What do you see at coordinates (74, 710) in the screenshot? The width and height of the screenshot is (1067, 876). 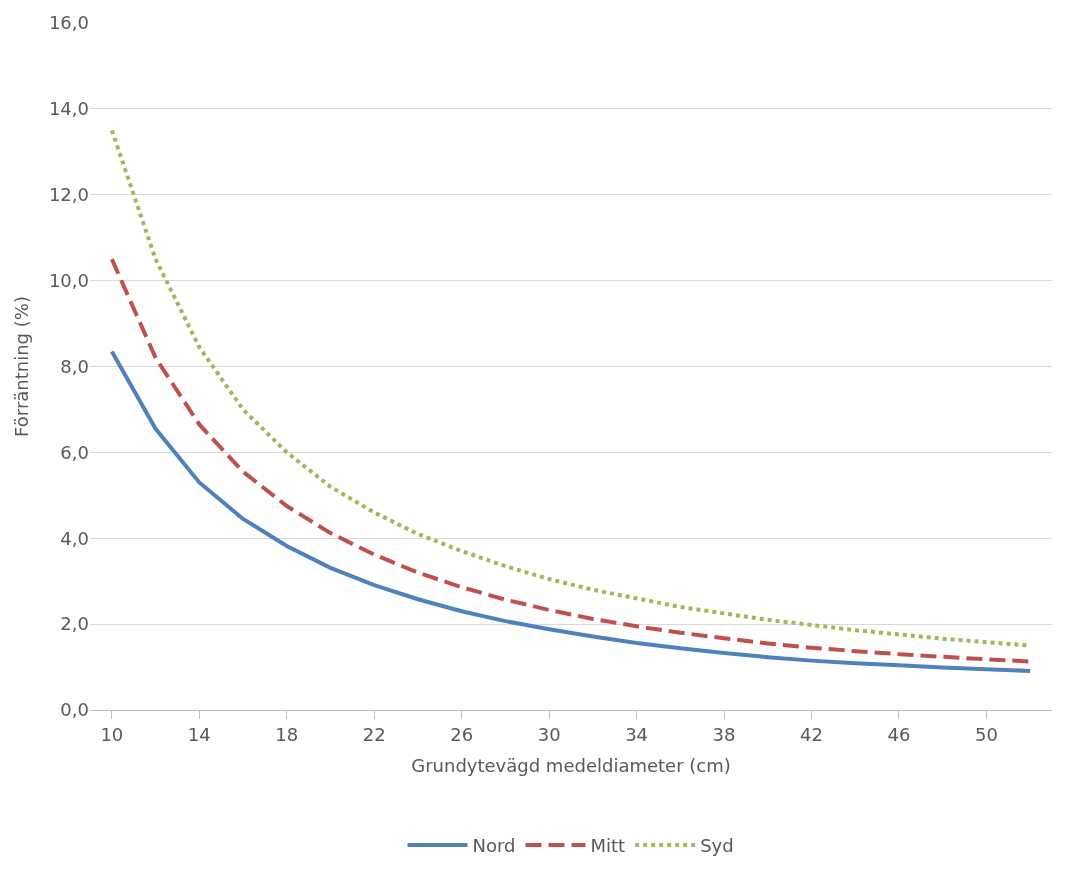 I see `y-tick-label: 0,0` at bounding box center [74, 710].